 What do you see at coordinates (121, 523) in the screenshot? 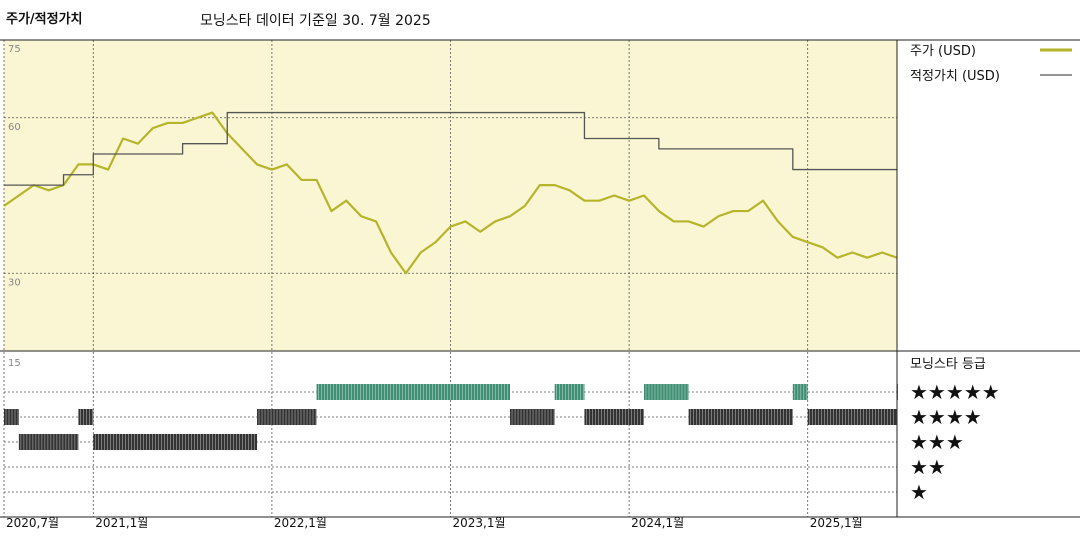
I see `x-tick-label-1: 2021,1월` at bounding box center [121, 523].